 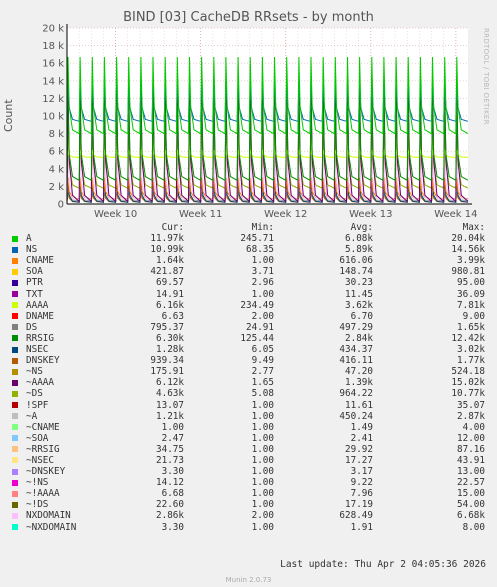 What do you see at coordinates (471, 494) in the screenshot?
I see `legend-max: 15.00` at bounding box center [471, 494].